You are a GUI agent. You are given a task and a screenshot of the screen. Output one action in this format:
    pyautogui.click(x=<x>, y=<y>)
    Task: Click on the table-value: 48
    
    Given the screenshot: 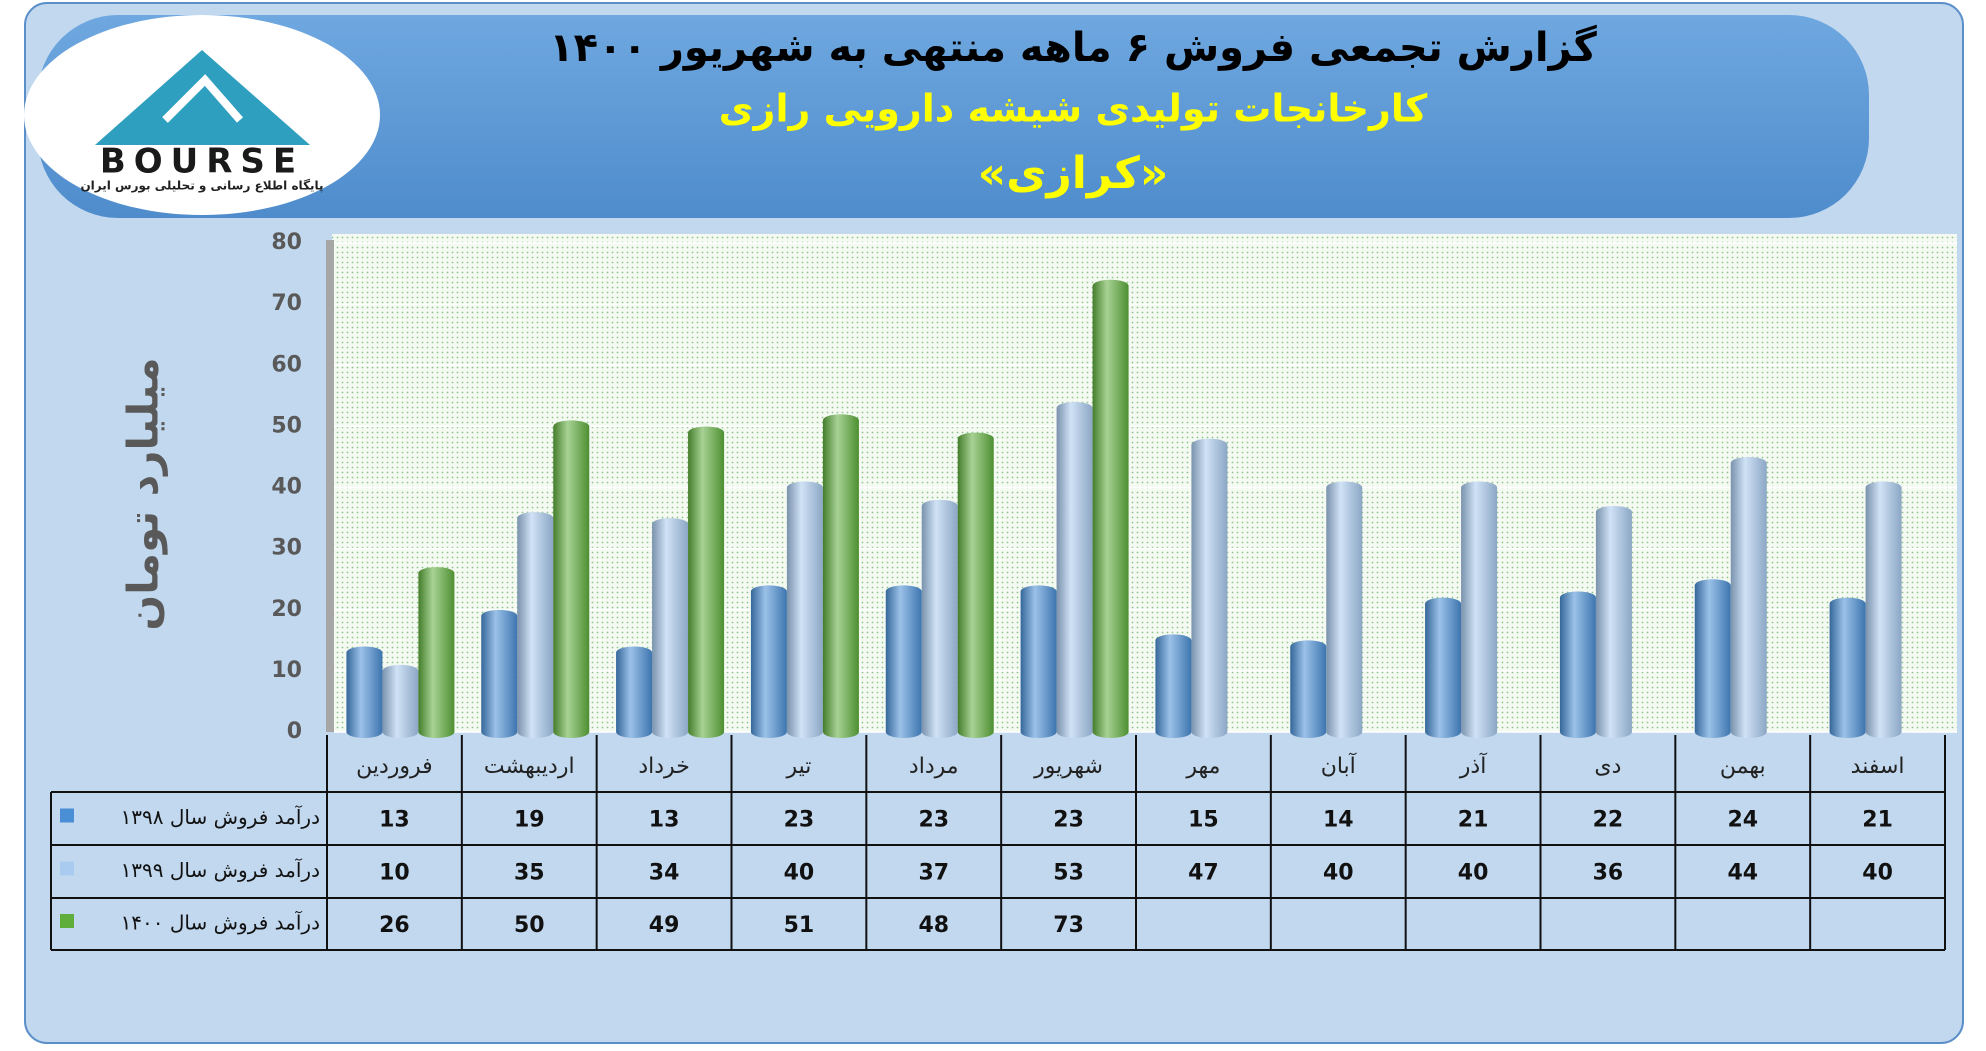 What is the action you would take?
    pyautogui.click(x=933, y=925)
    